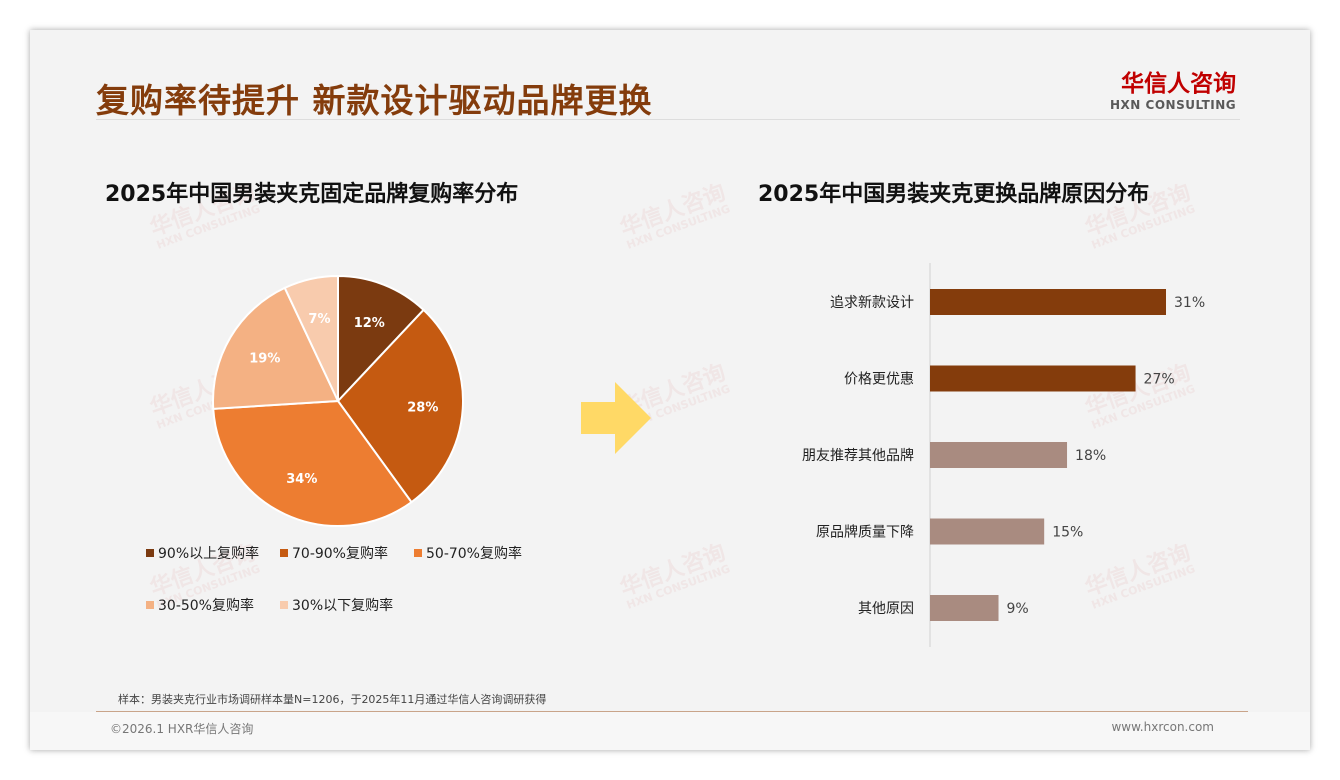 This screenshot has width=1340, height=780. Describe the element at coordinates (264, 359) in the screenshot. I see `pie-data-label: 19%` at that location.